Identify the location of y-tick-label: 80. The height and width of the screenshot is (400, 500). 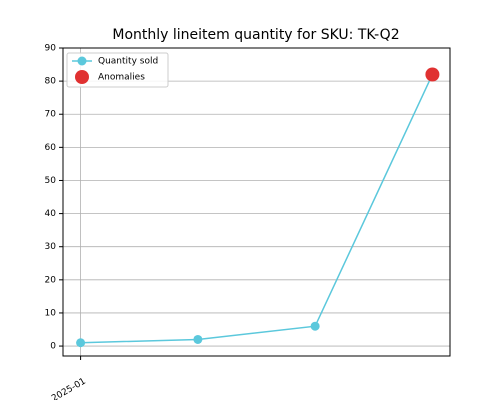
(51, 82).